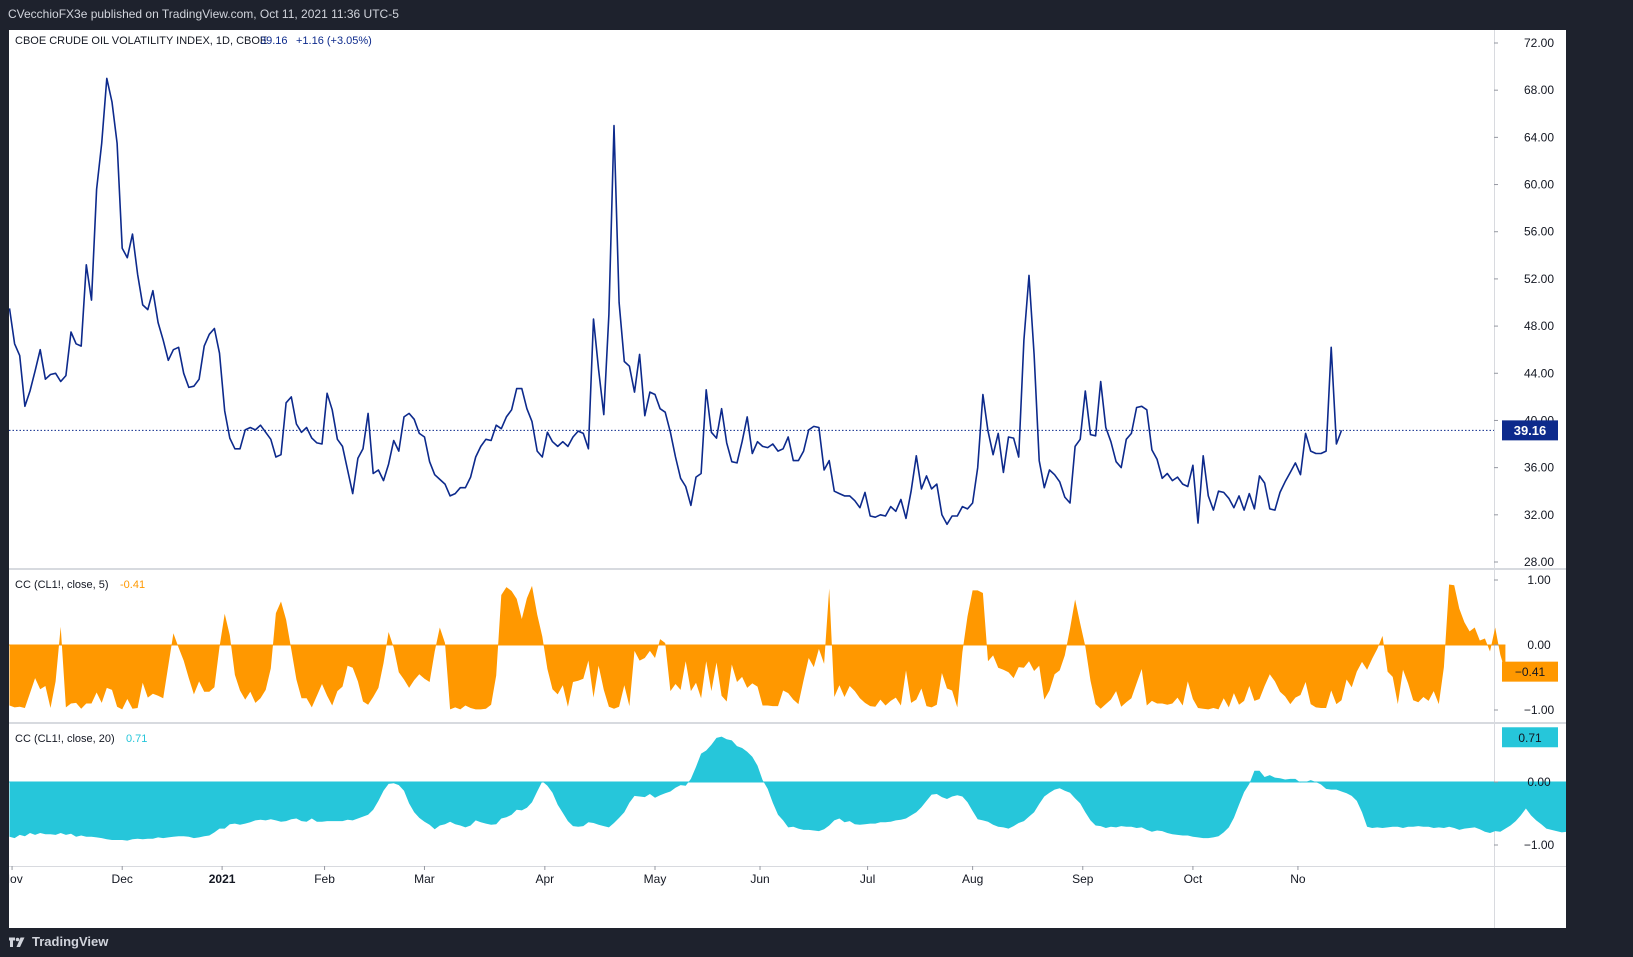 The width and height of the screenshot is (1633, 957). I want to click on tradingview-logo-icon, so click(17, 942).